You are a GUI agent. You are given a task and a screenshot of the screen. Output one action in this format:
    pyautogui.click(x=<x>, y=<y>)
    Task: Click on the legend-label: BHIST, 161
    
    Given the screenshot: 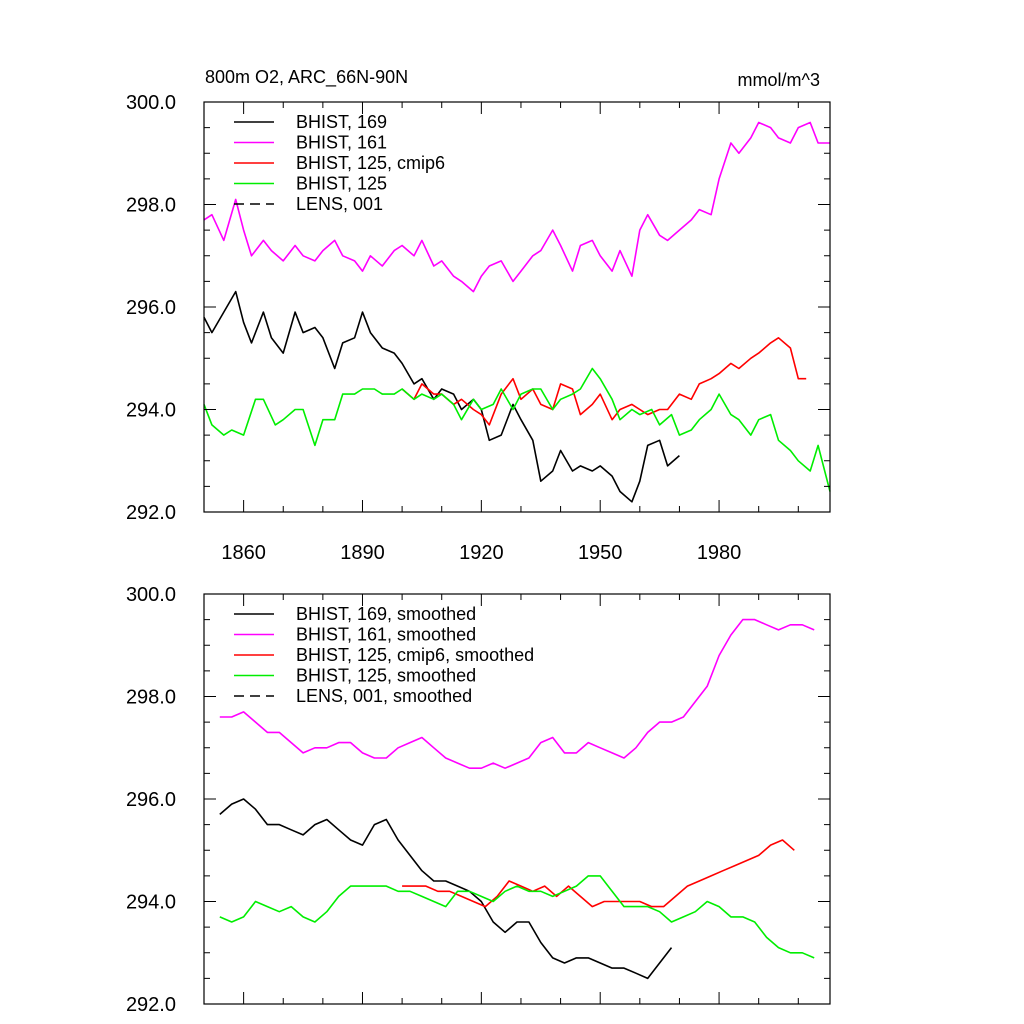 What is the action you would take?
    pyautogui.click(x=341, y=143)
    